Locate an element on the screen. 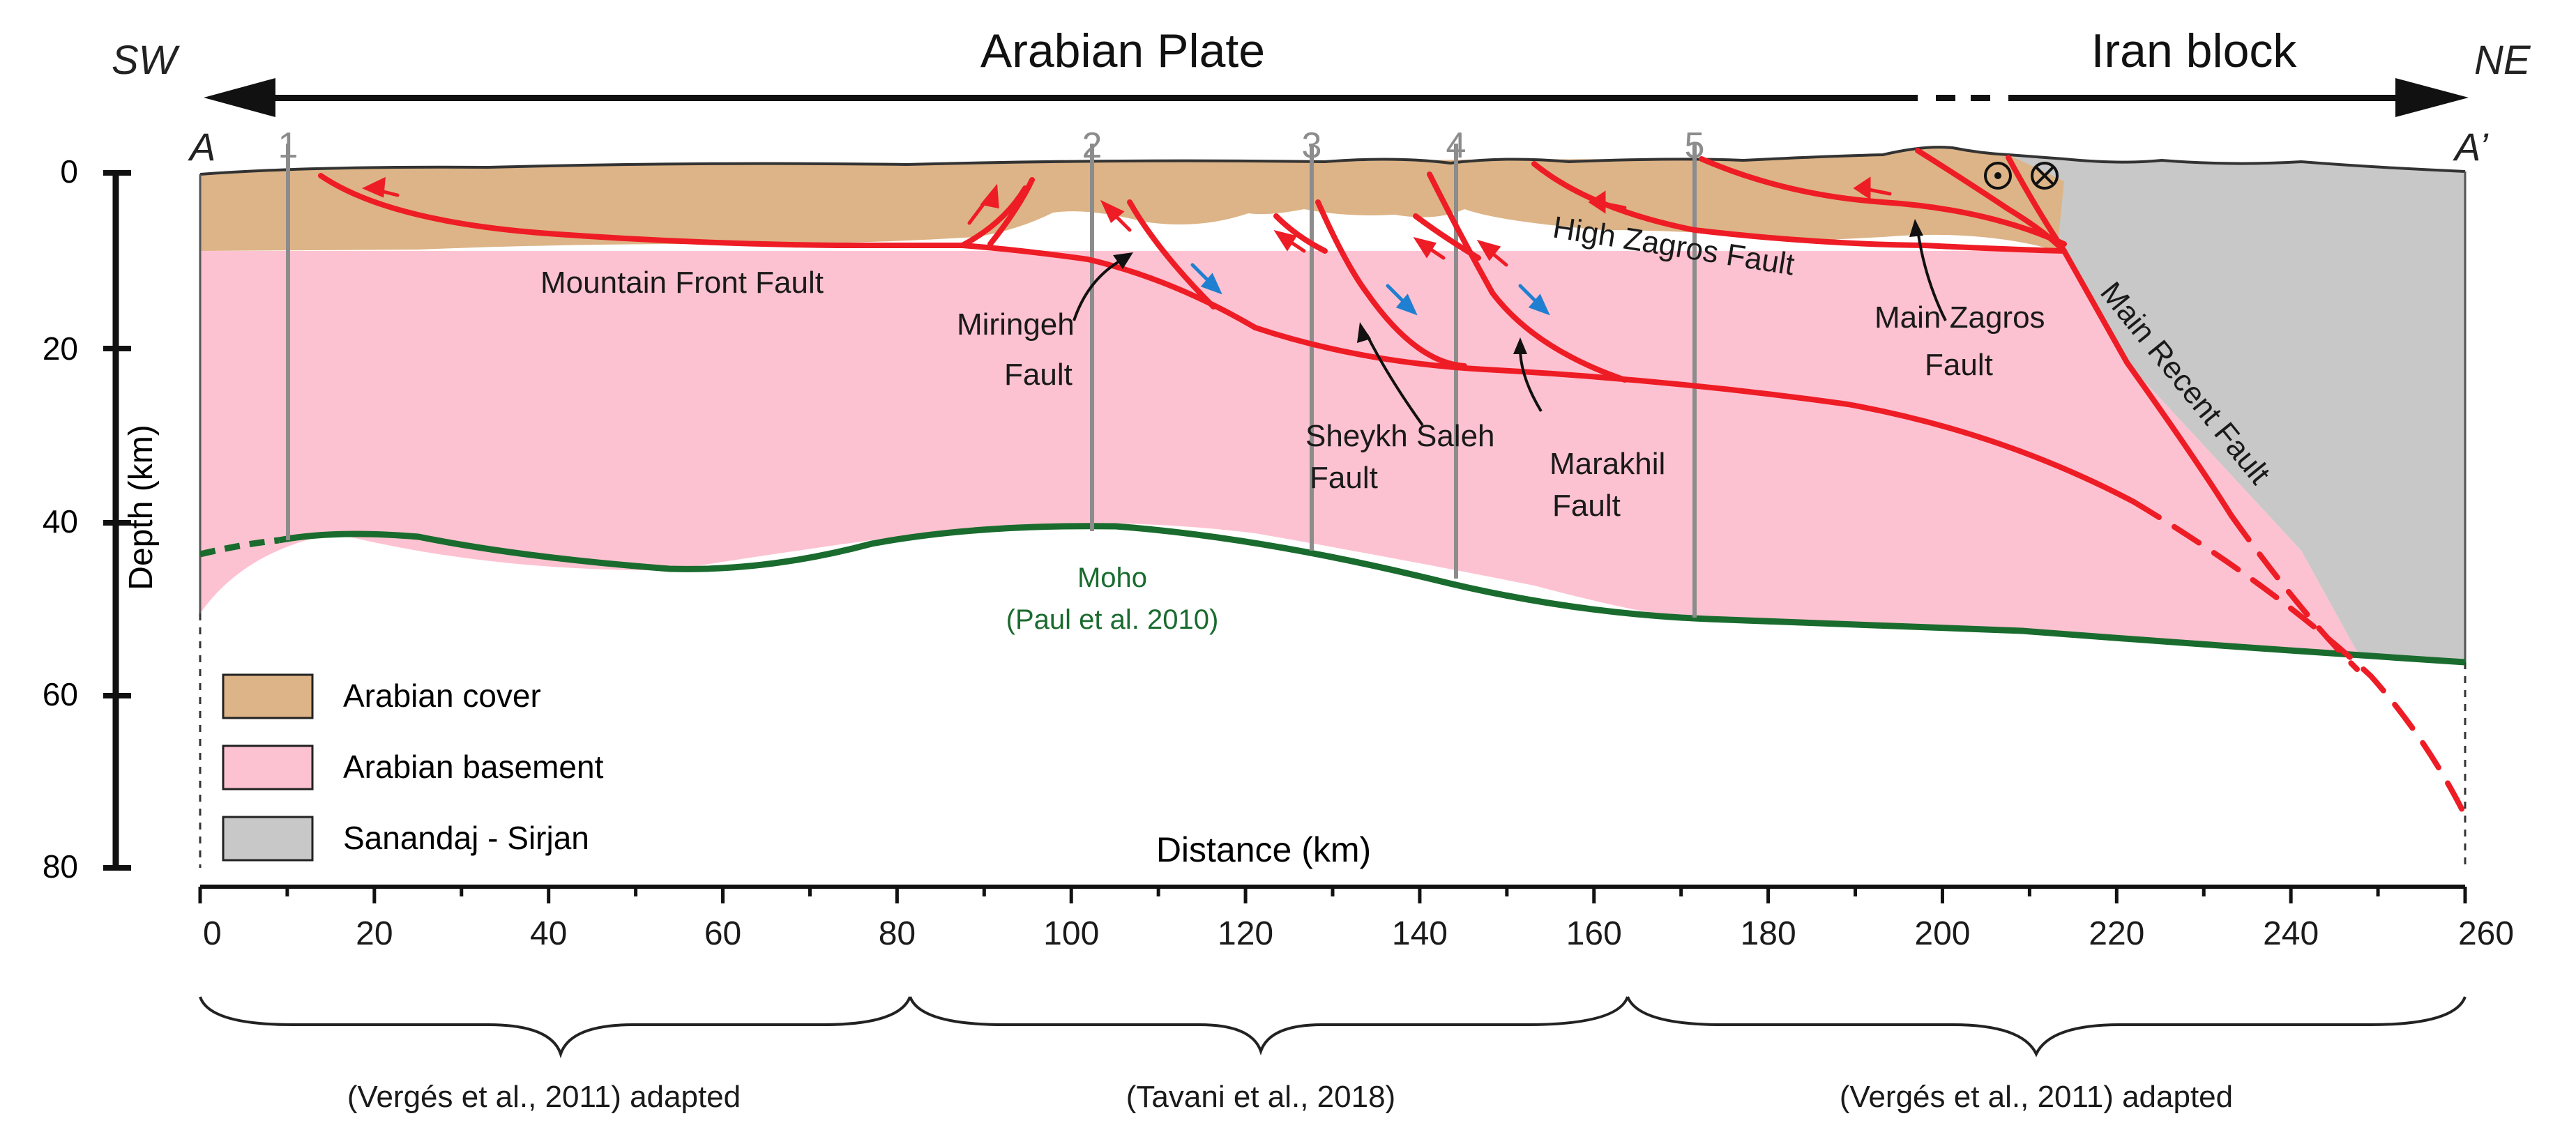  legend-item-sanandaj: Sanandaj - Sirjan is located at coordinates (405, 839).